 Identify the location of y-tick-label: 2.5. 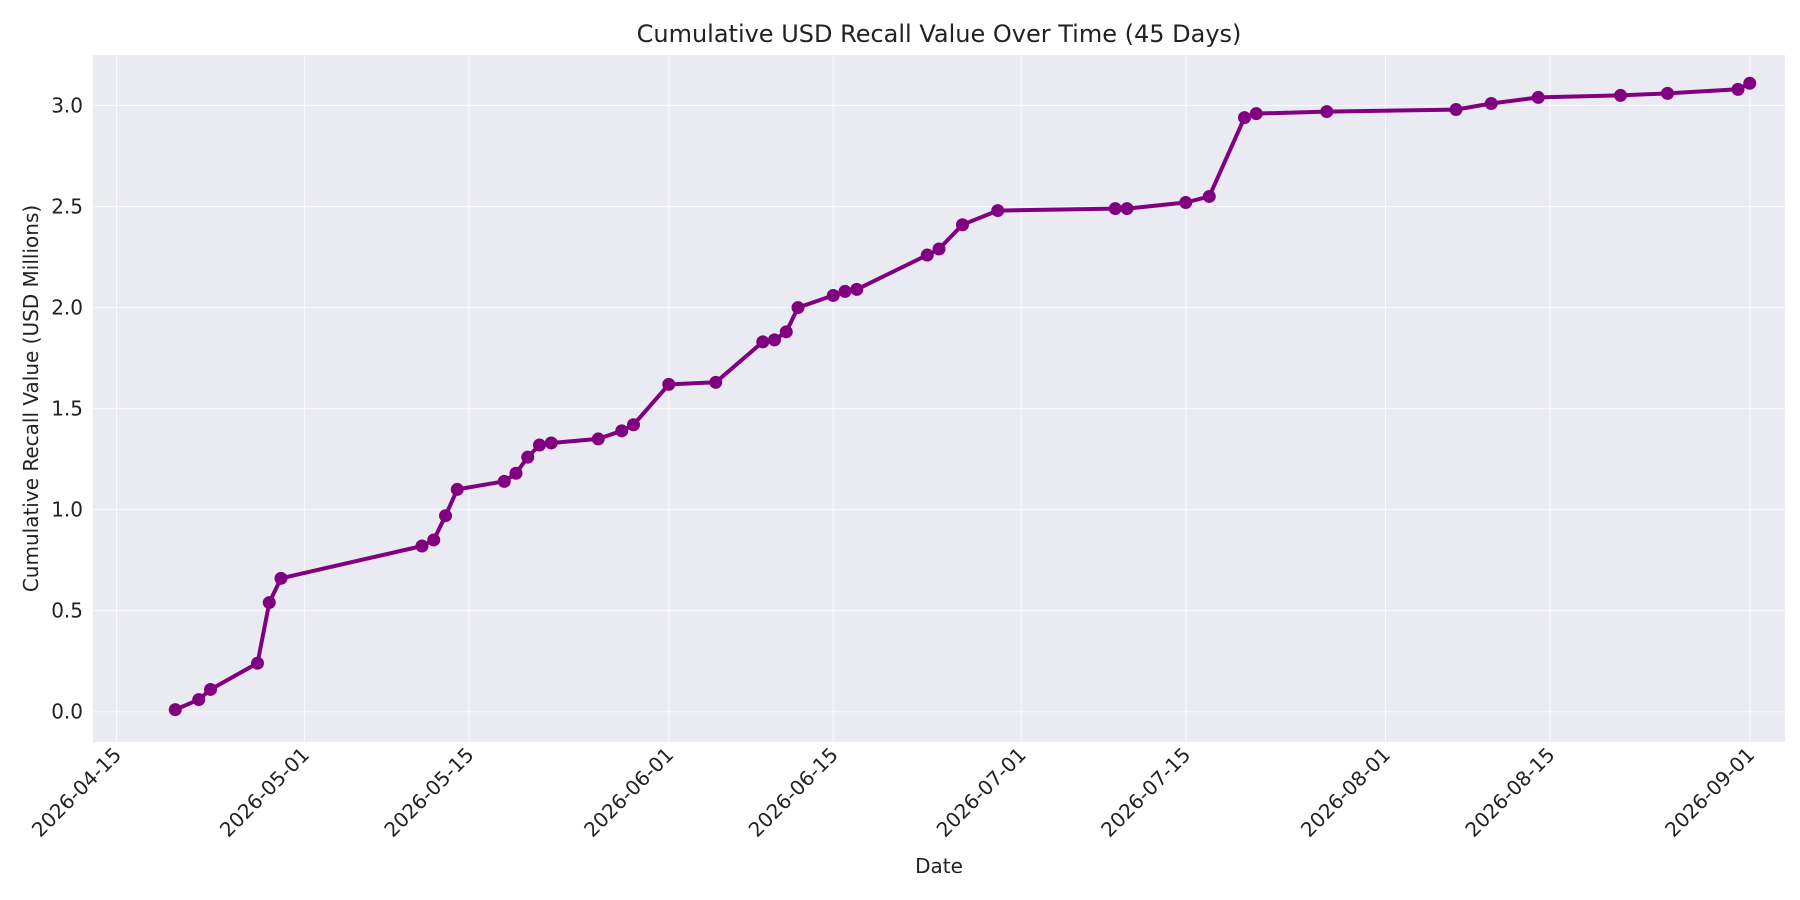
(67, 207).